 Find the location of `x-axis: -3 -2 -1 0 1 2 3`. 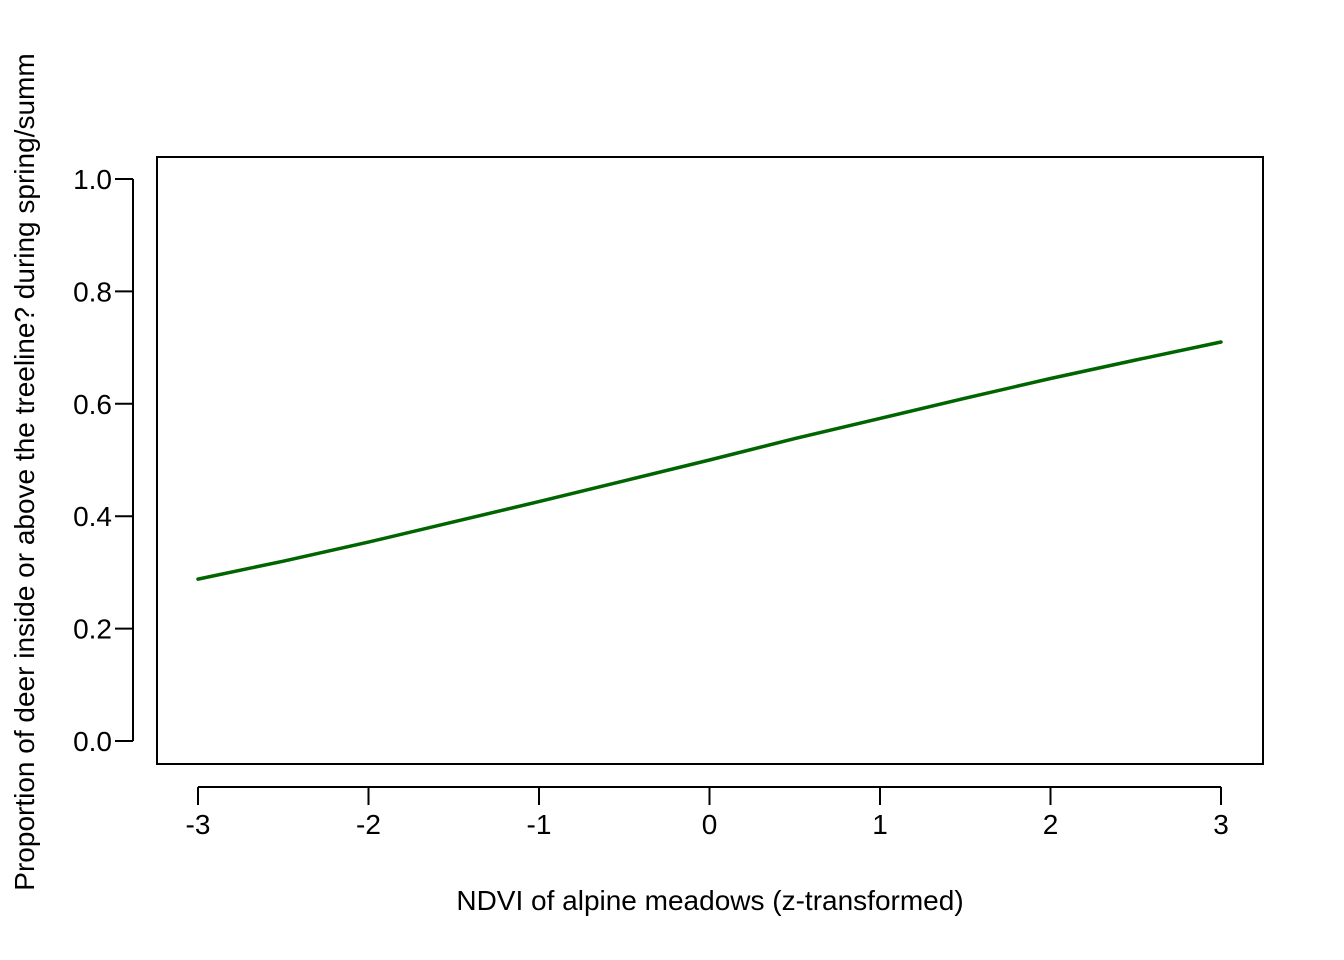

x-axis: -3 -2 -1 0 1 2 3 is located at coordinates (707, 813).